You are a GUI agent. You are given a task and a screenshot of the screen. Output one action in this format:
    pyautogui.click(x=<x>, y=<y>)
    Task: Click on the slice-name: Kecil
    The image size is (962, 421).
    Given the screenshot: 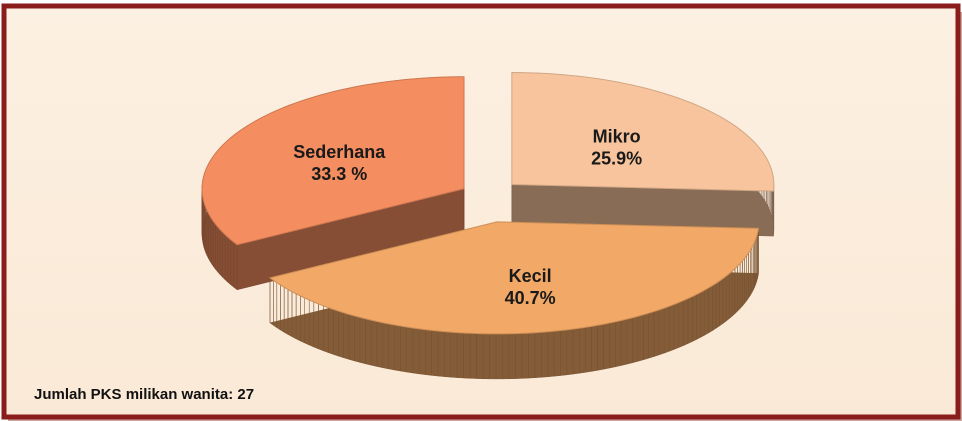 What is the action you would take?
    pyautogui.click(x=530, y=276)
    